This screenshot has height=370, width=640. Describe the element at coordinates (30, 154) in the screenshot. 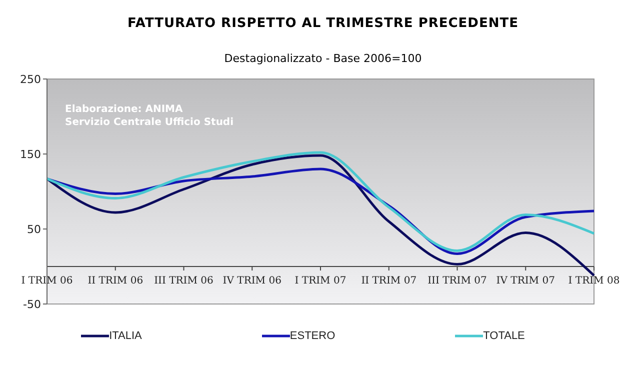

I see `y-tick-label: 150` at that location.